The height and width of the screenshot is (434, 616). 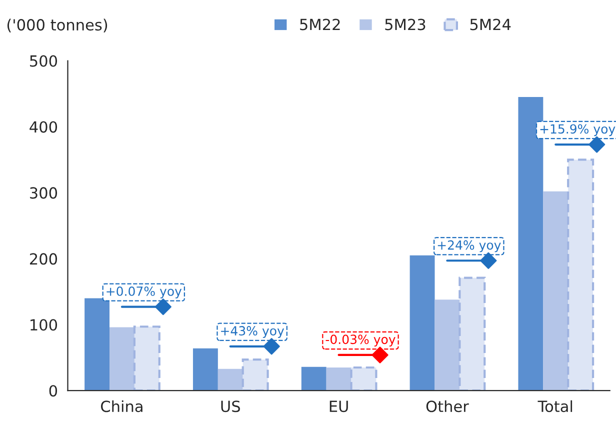 I want to click on annotation: +43% yoy, so click(x=252, y=332).